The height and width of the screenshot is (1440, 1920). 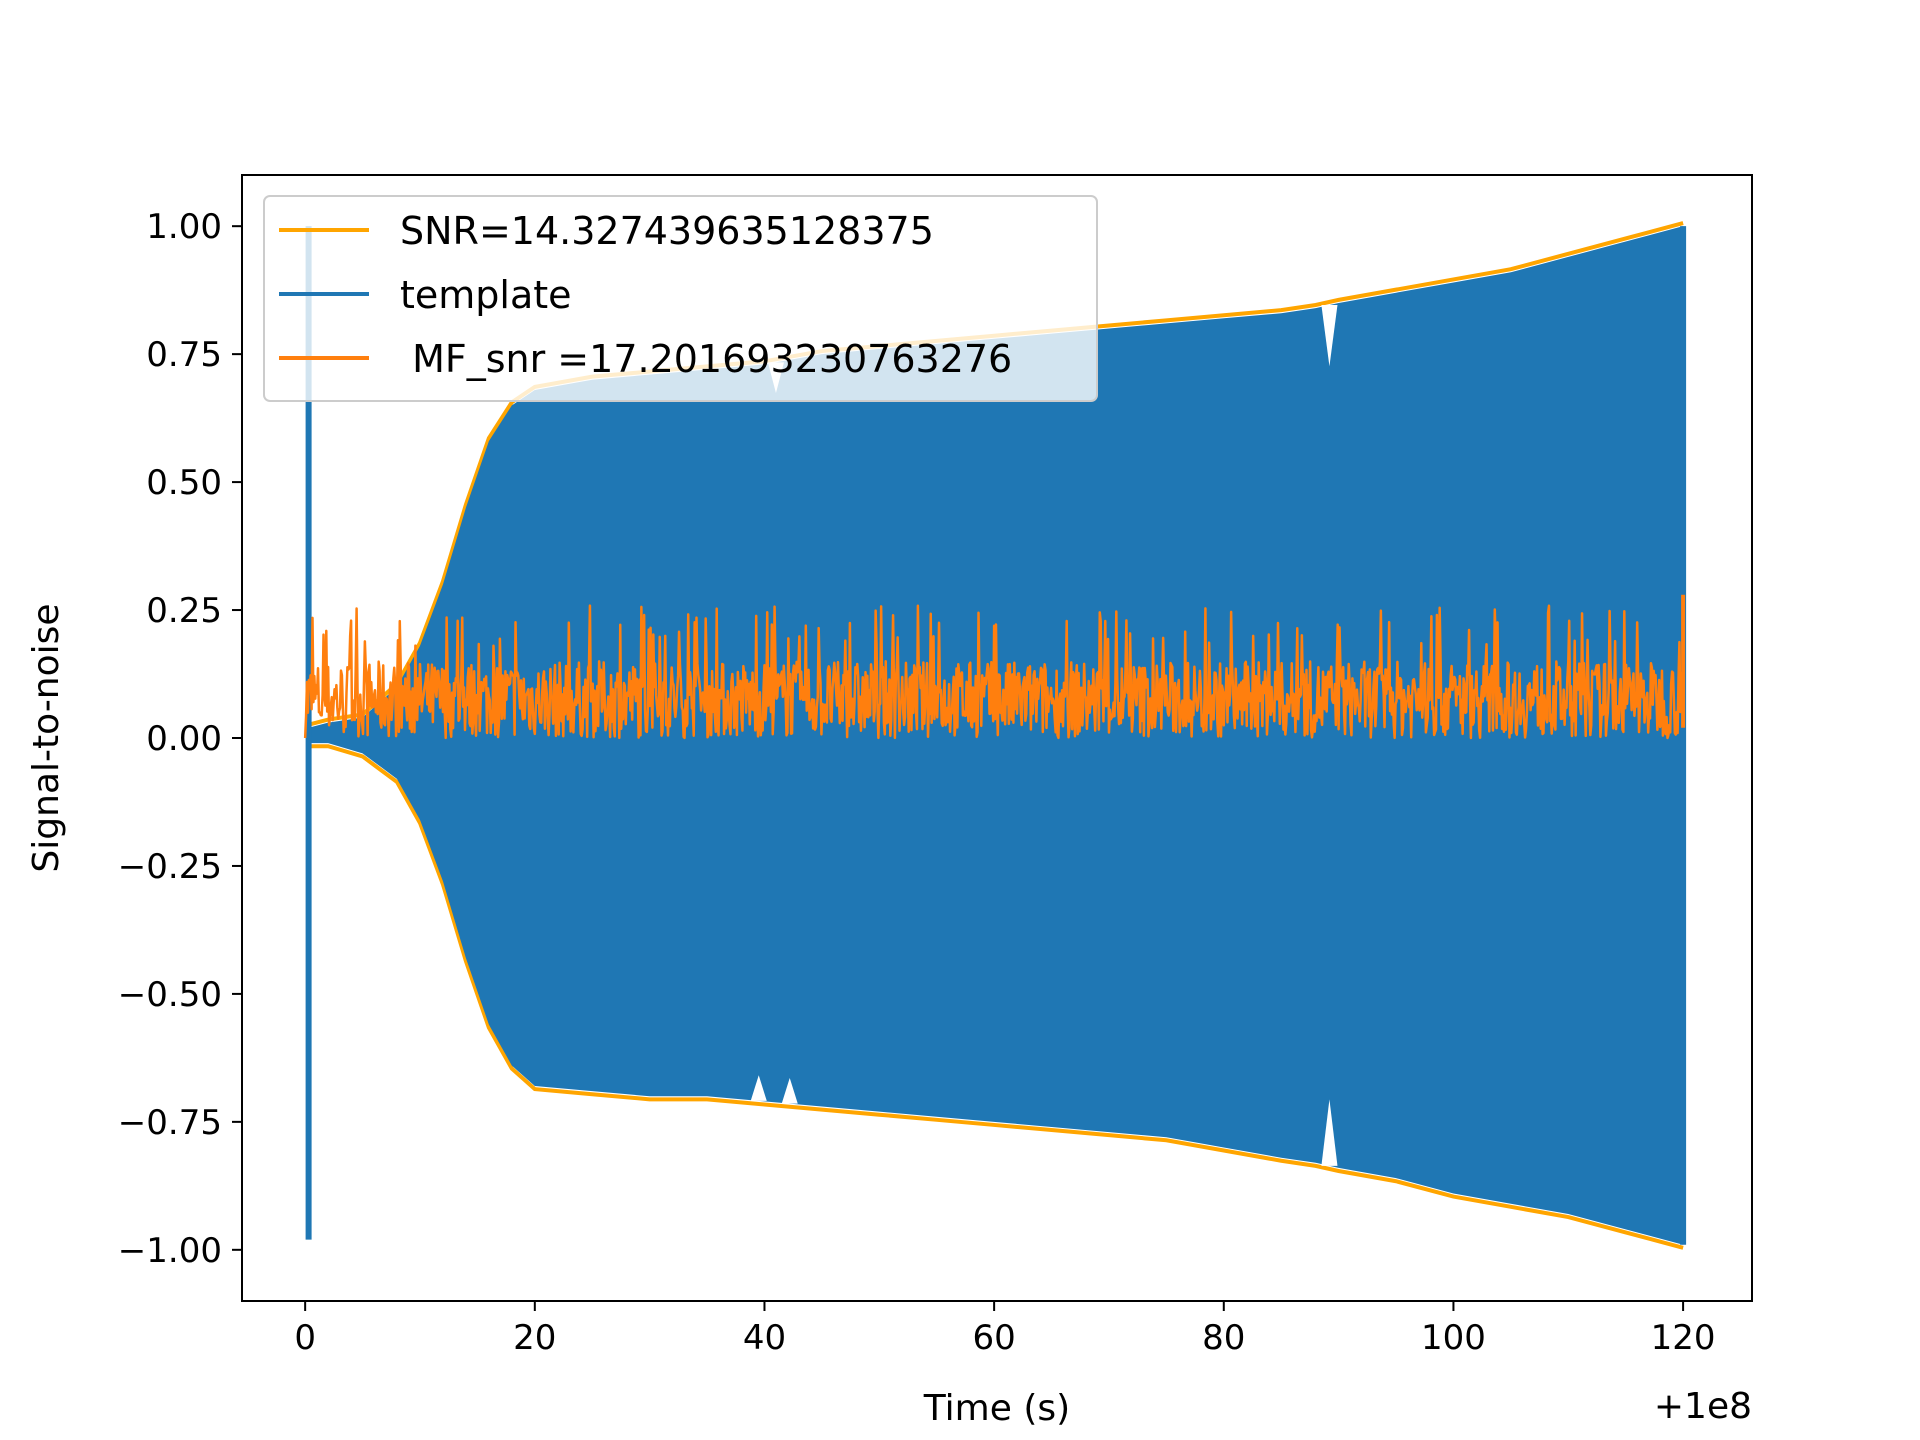 What do you see at coordinates (46, 737) in the screenshot?
I see `y-axis-label: Signal-to-noise` at bounding box center [46, 737].